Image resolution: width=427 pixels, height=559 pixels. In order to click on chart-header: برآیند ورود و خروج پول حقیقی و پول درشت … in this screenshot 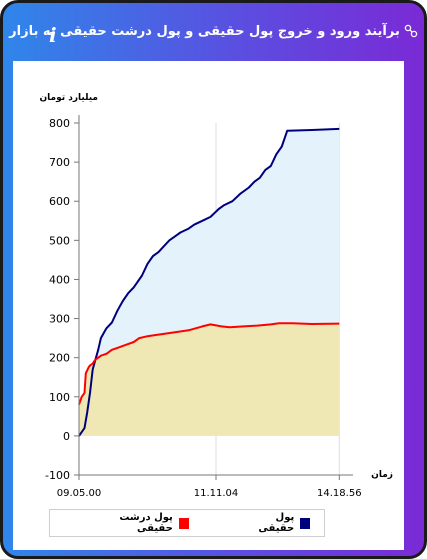, I will do `click(213, 31)`.